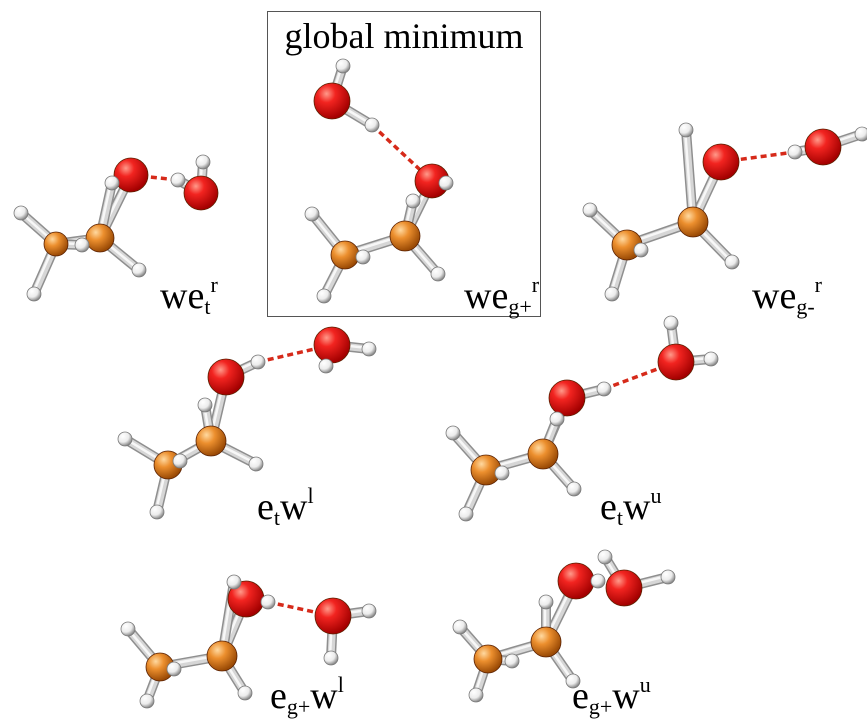 This screenshot has height=724, width=867. Describe the element at coordinates (247, 423) in the screenshot. I see `molecule-e-t-w-l` at that location.